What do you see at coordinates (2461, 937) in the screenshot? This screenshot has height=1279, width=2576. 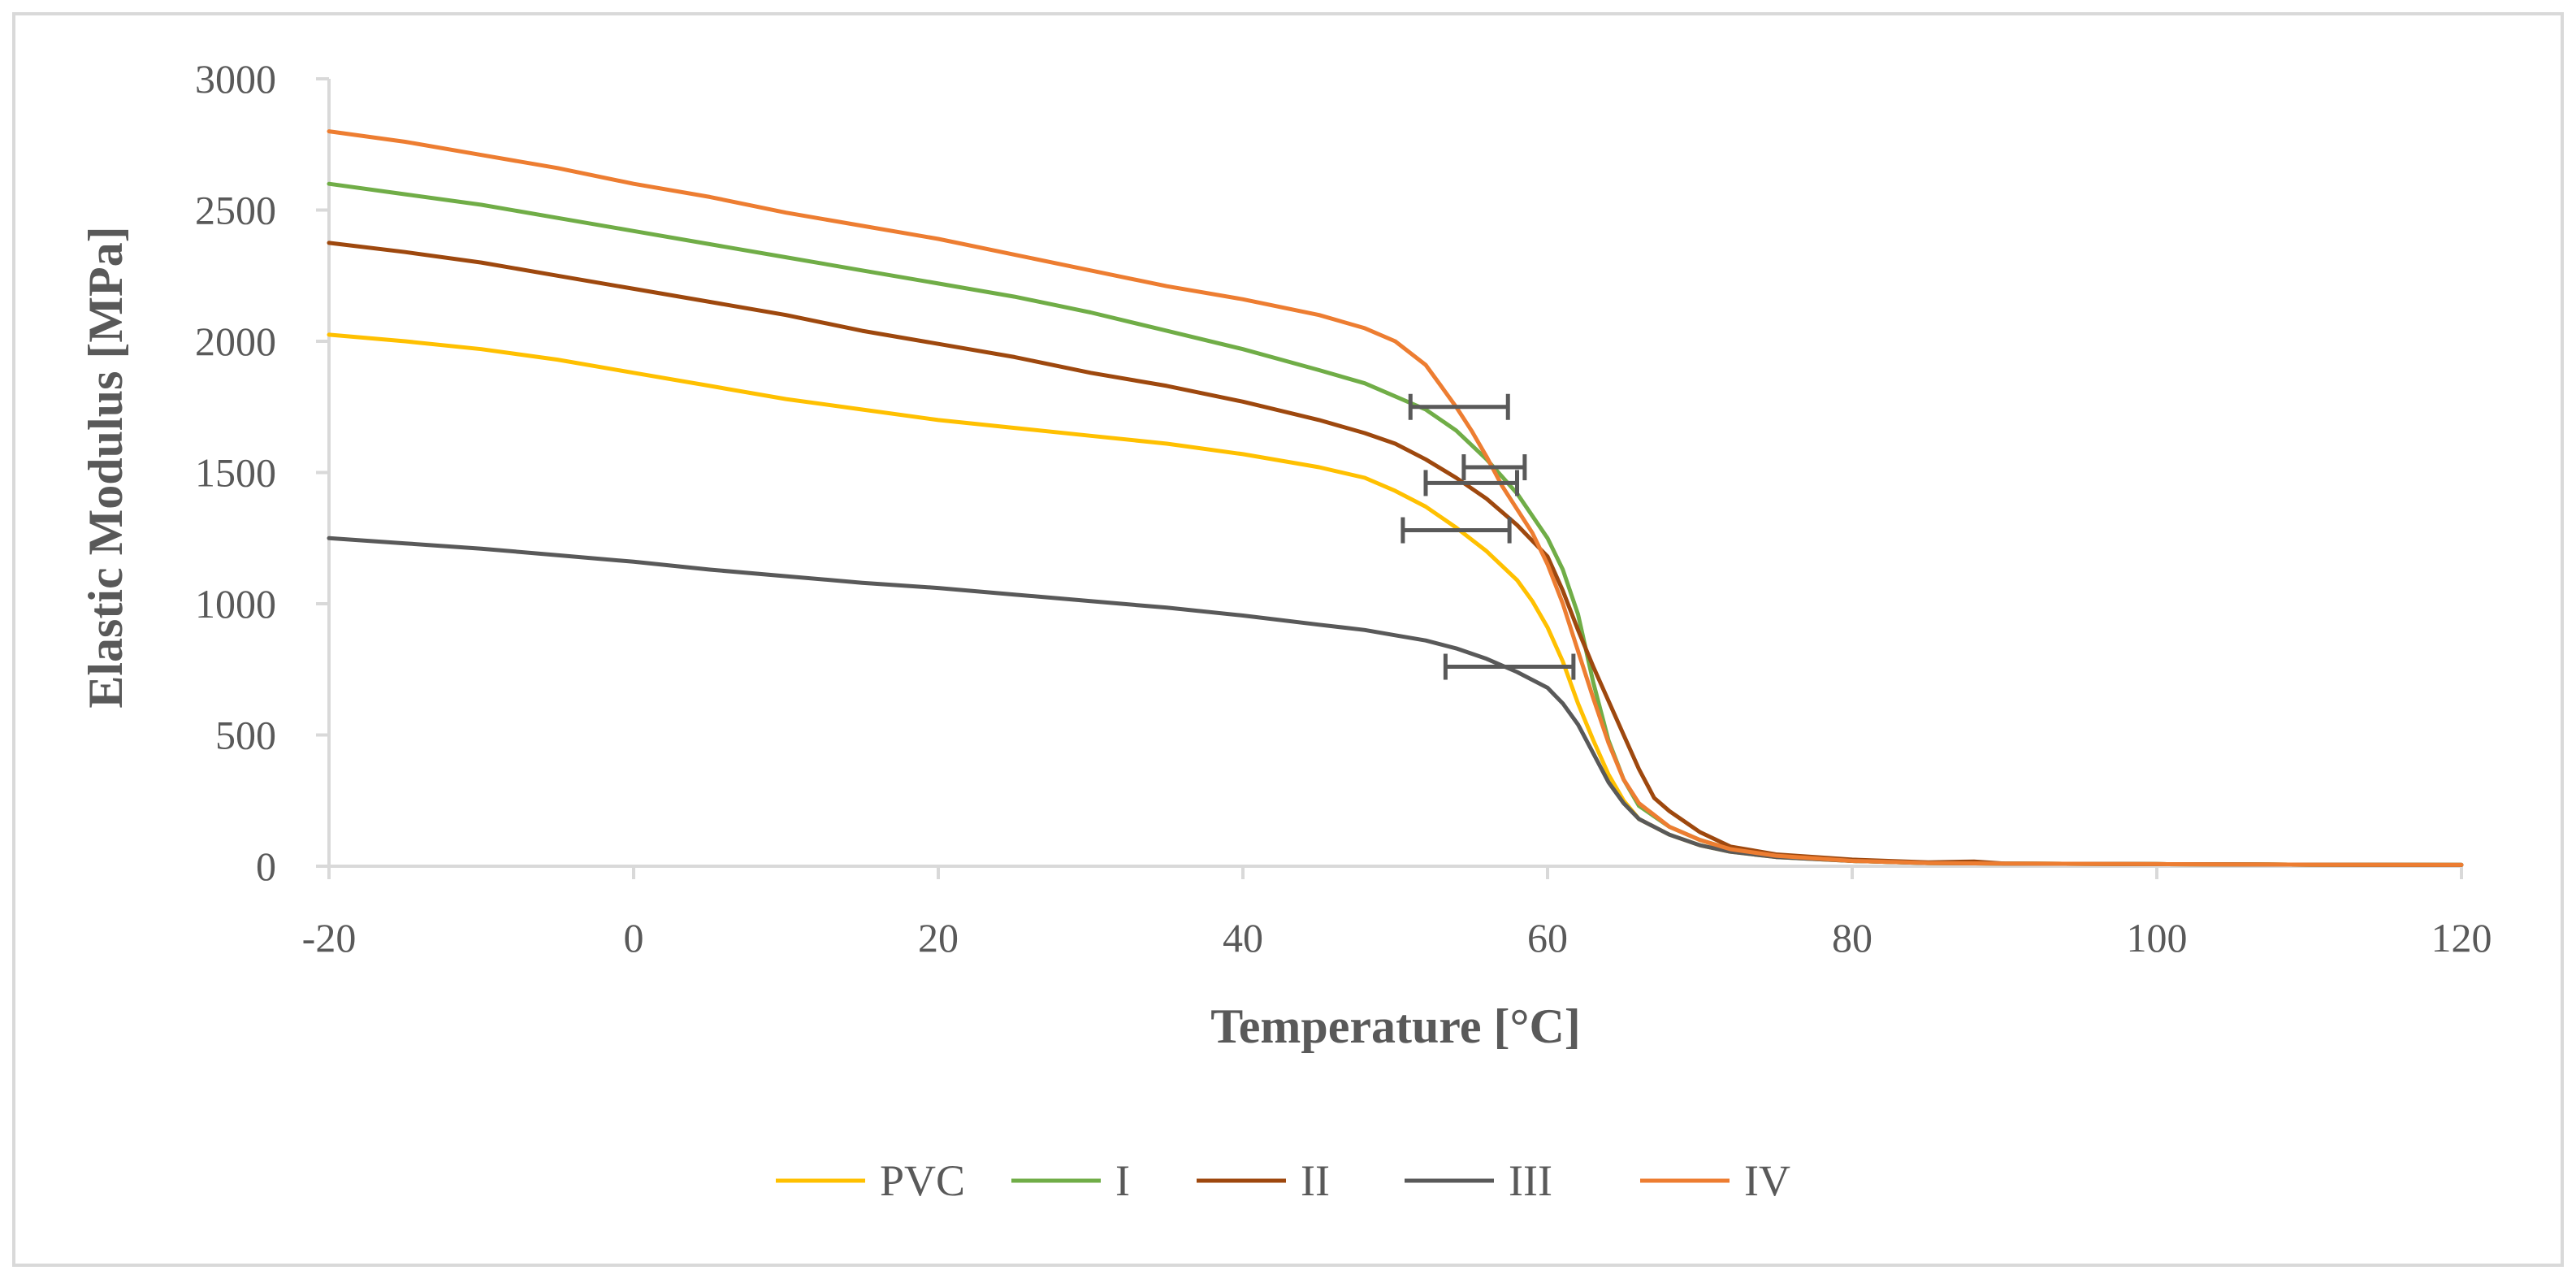 I see `x-tick-label: 120` at bounding box center [2461, 937].